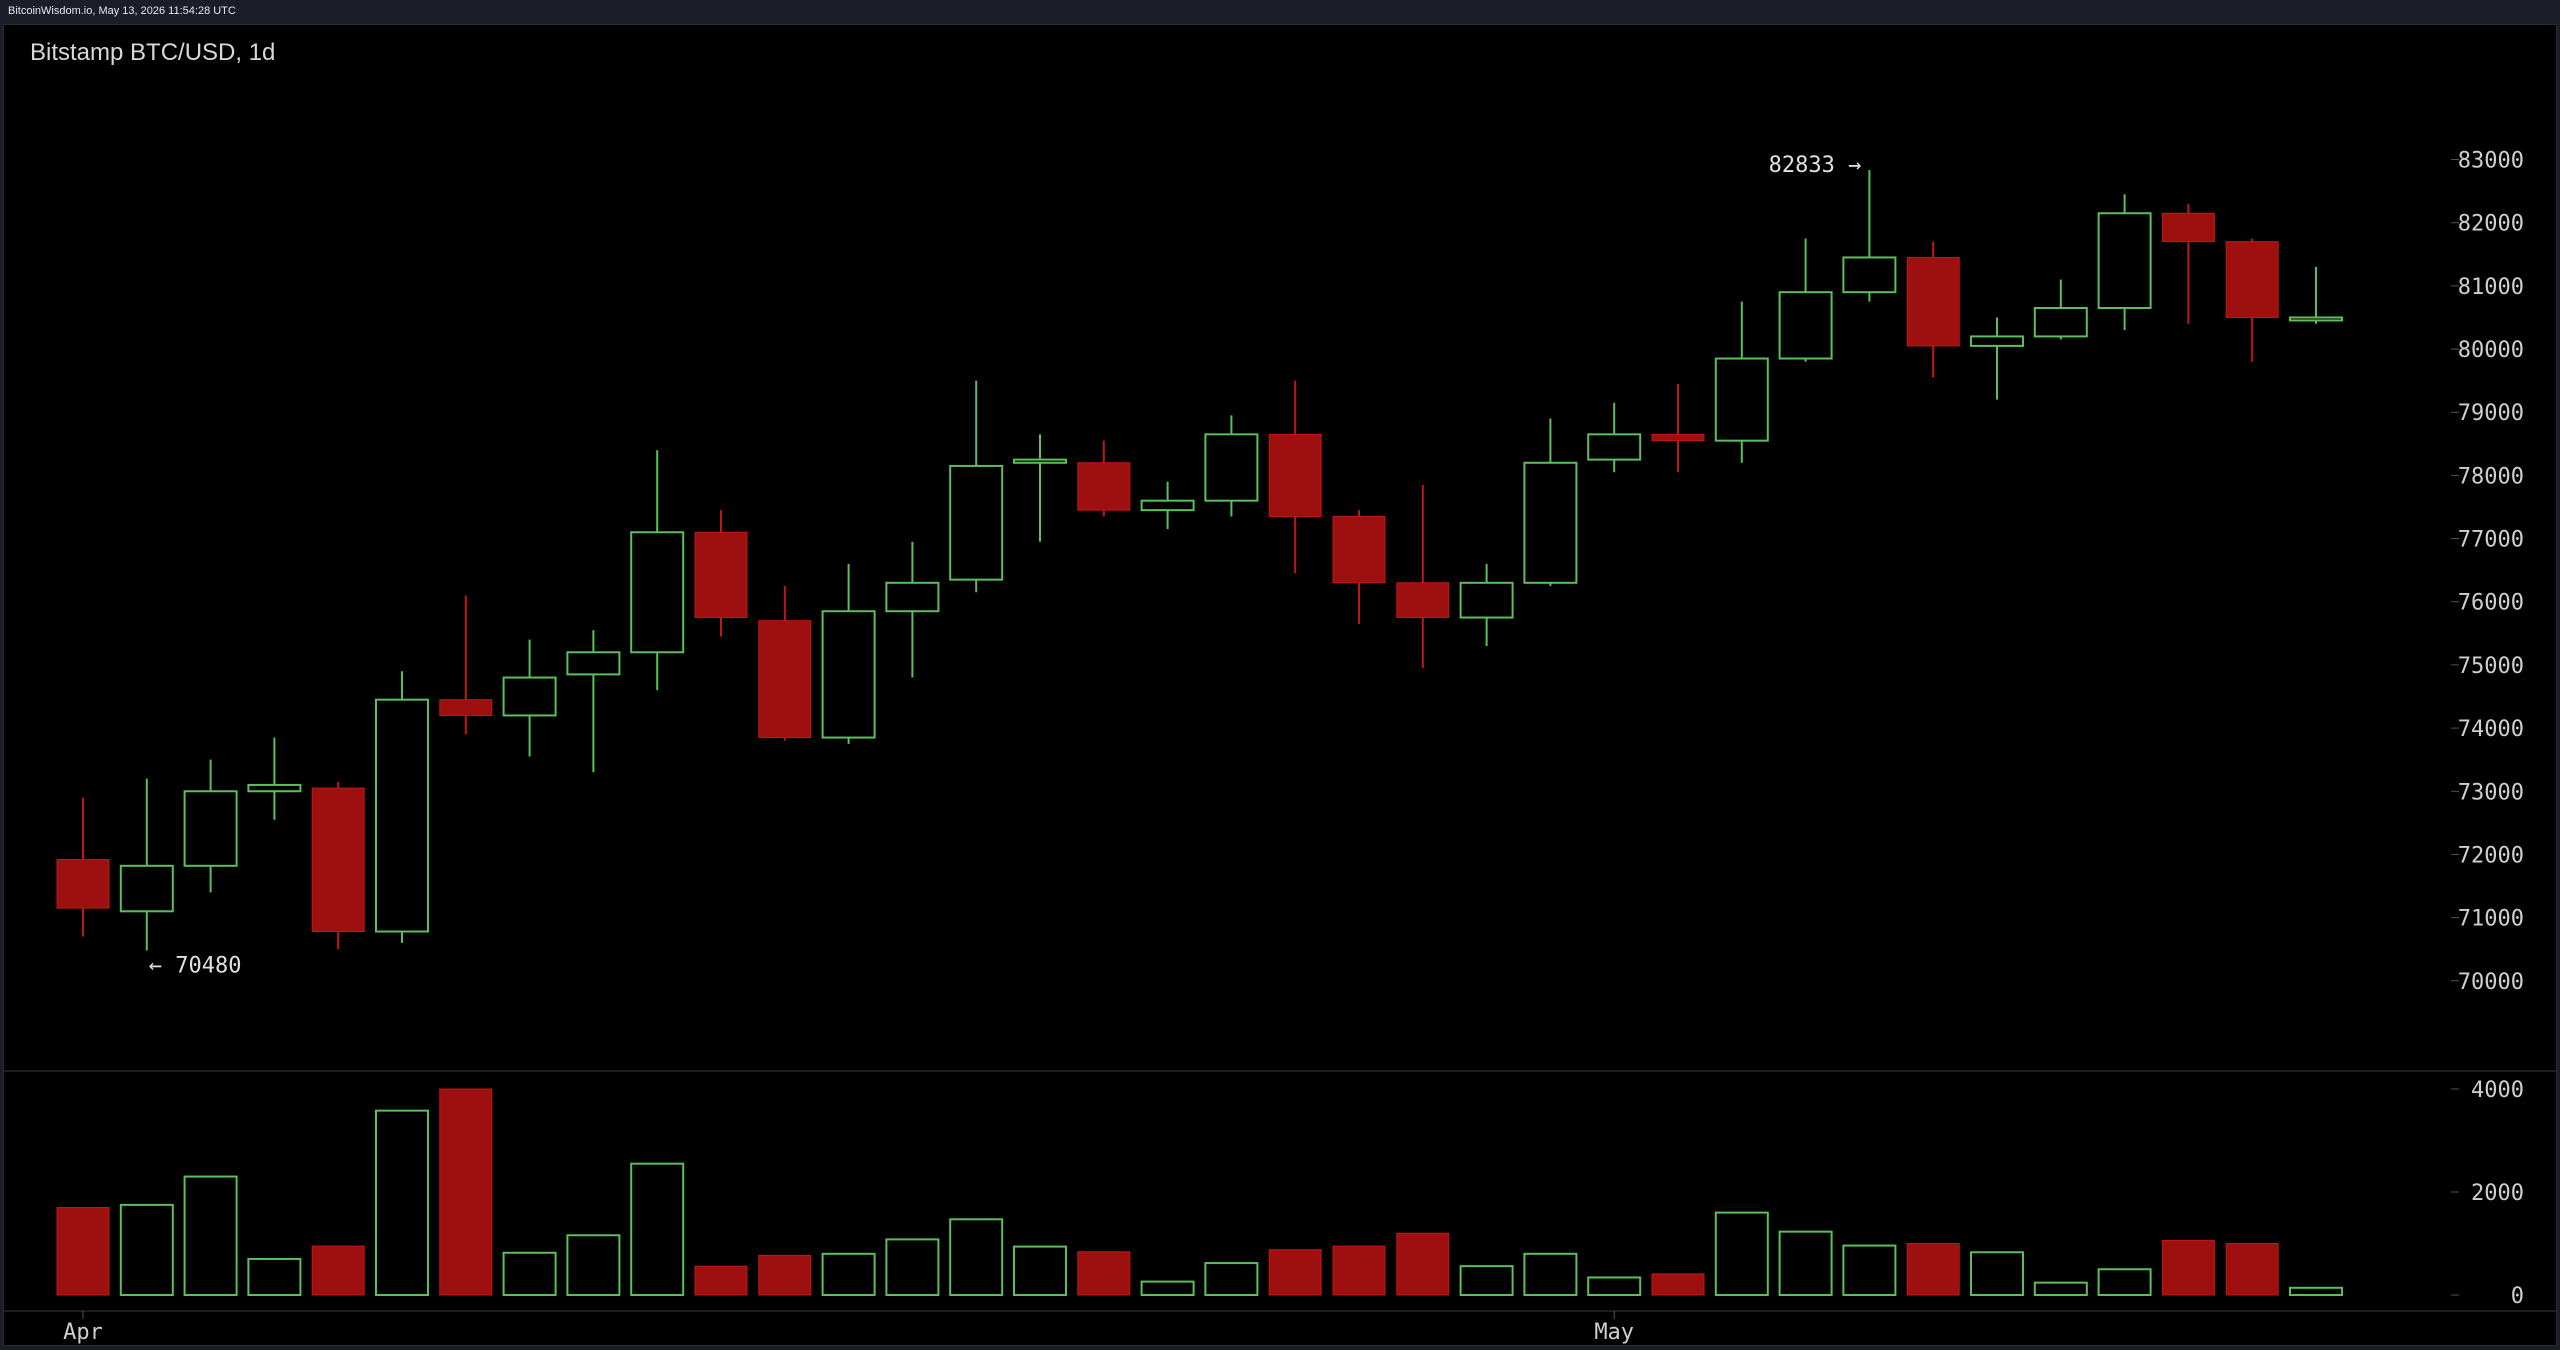 This screenshot has width=2560, height=1350. I want to click on price-tick-label: 79000, so click(2491, 413).